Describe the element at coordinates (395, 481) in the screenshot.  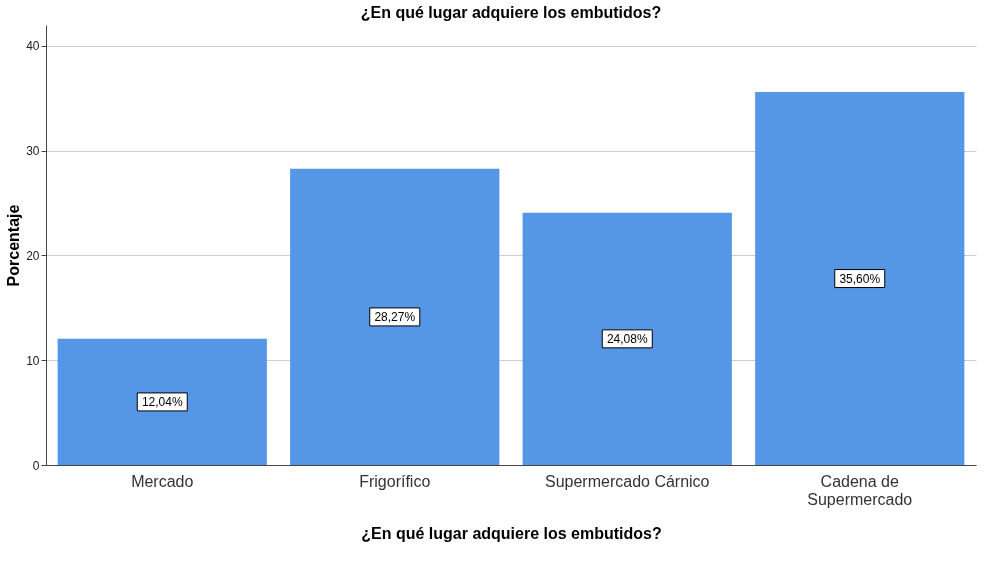
I see `x-tick-label: Frigorífico` at that location.